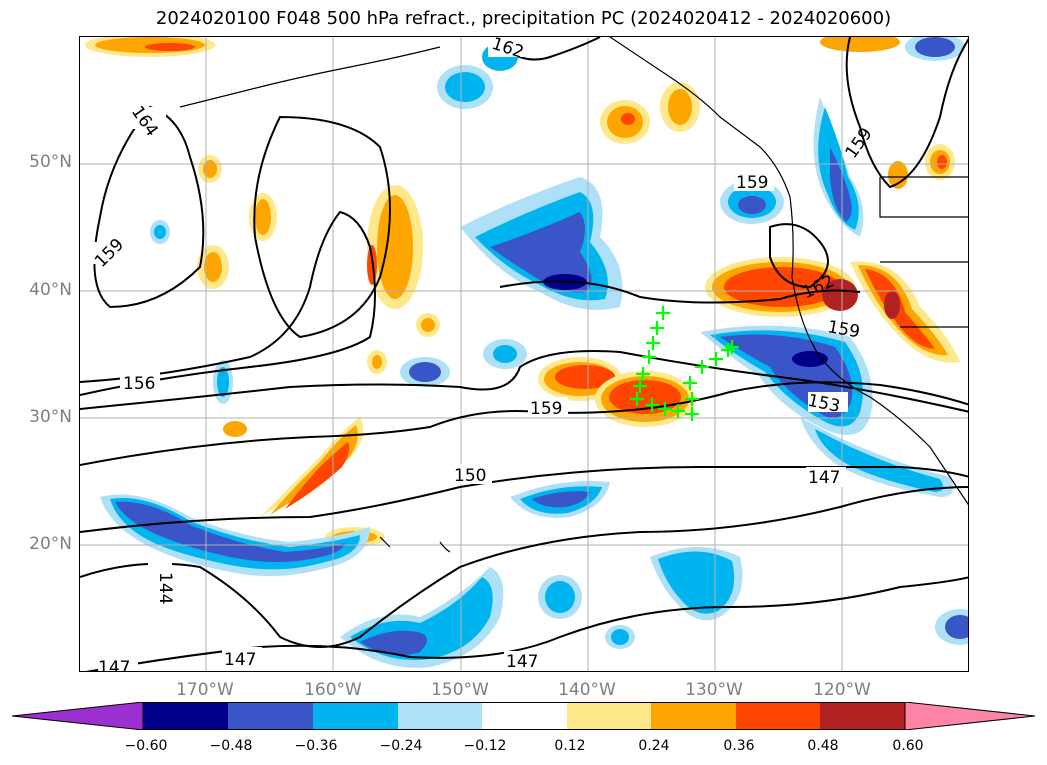  What do you see at coordinates (739, 746) in the screenshot?
I see `colorbar-tick-pos036: 0.36` at bounding box center [739, 746].